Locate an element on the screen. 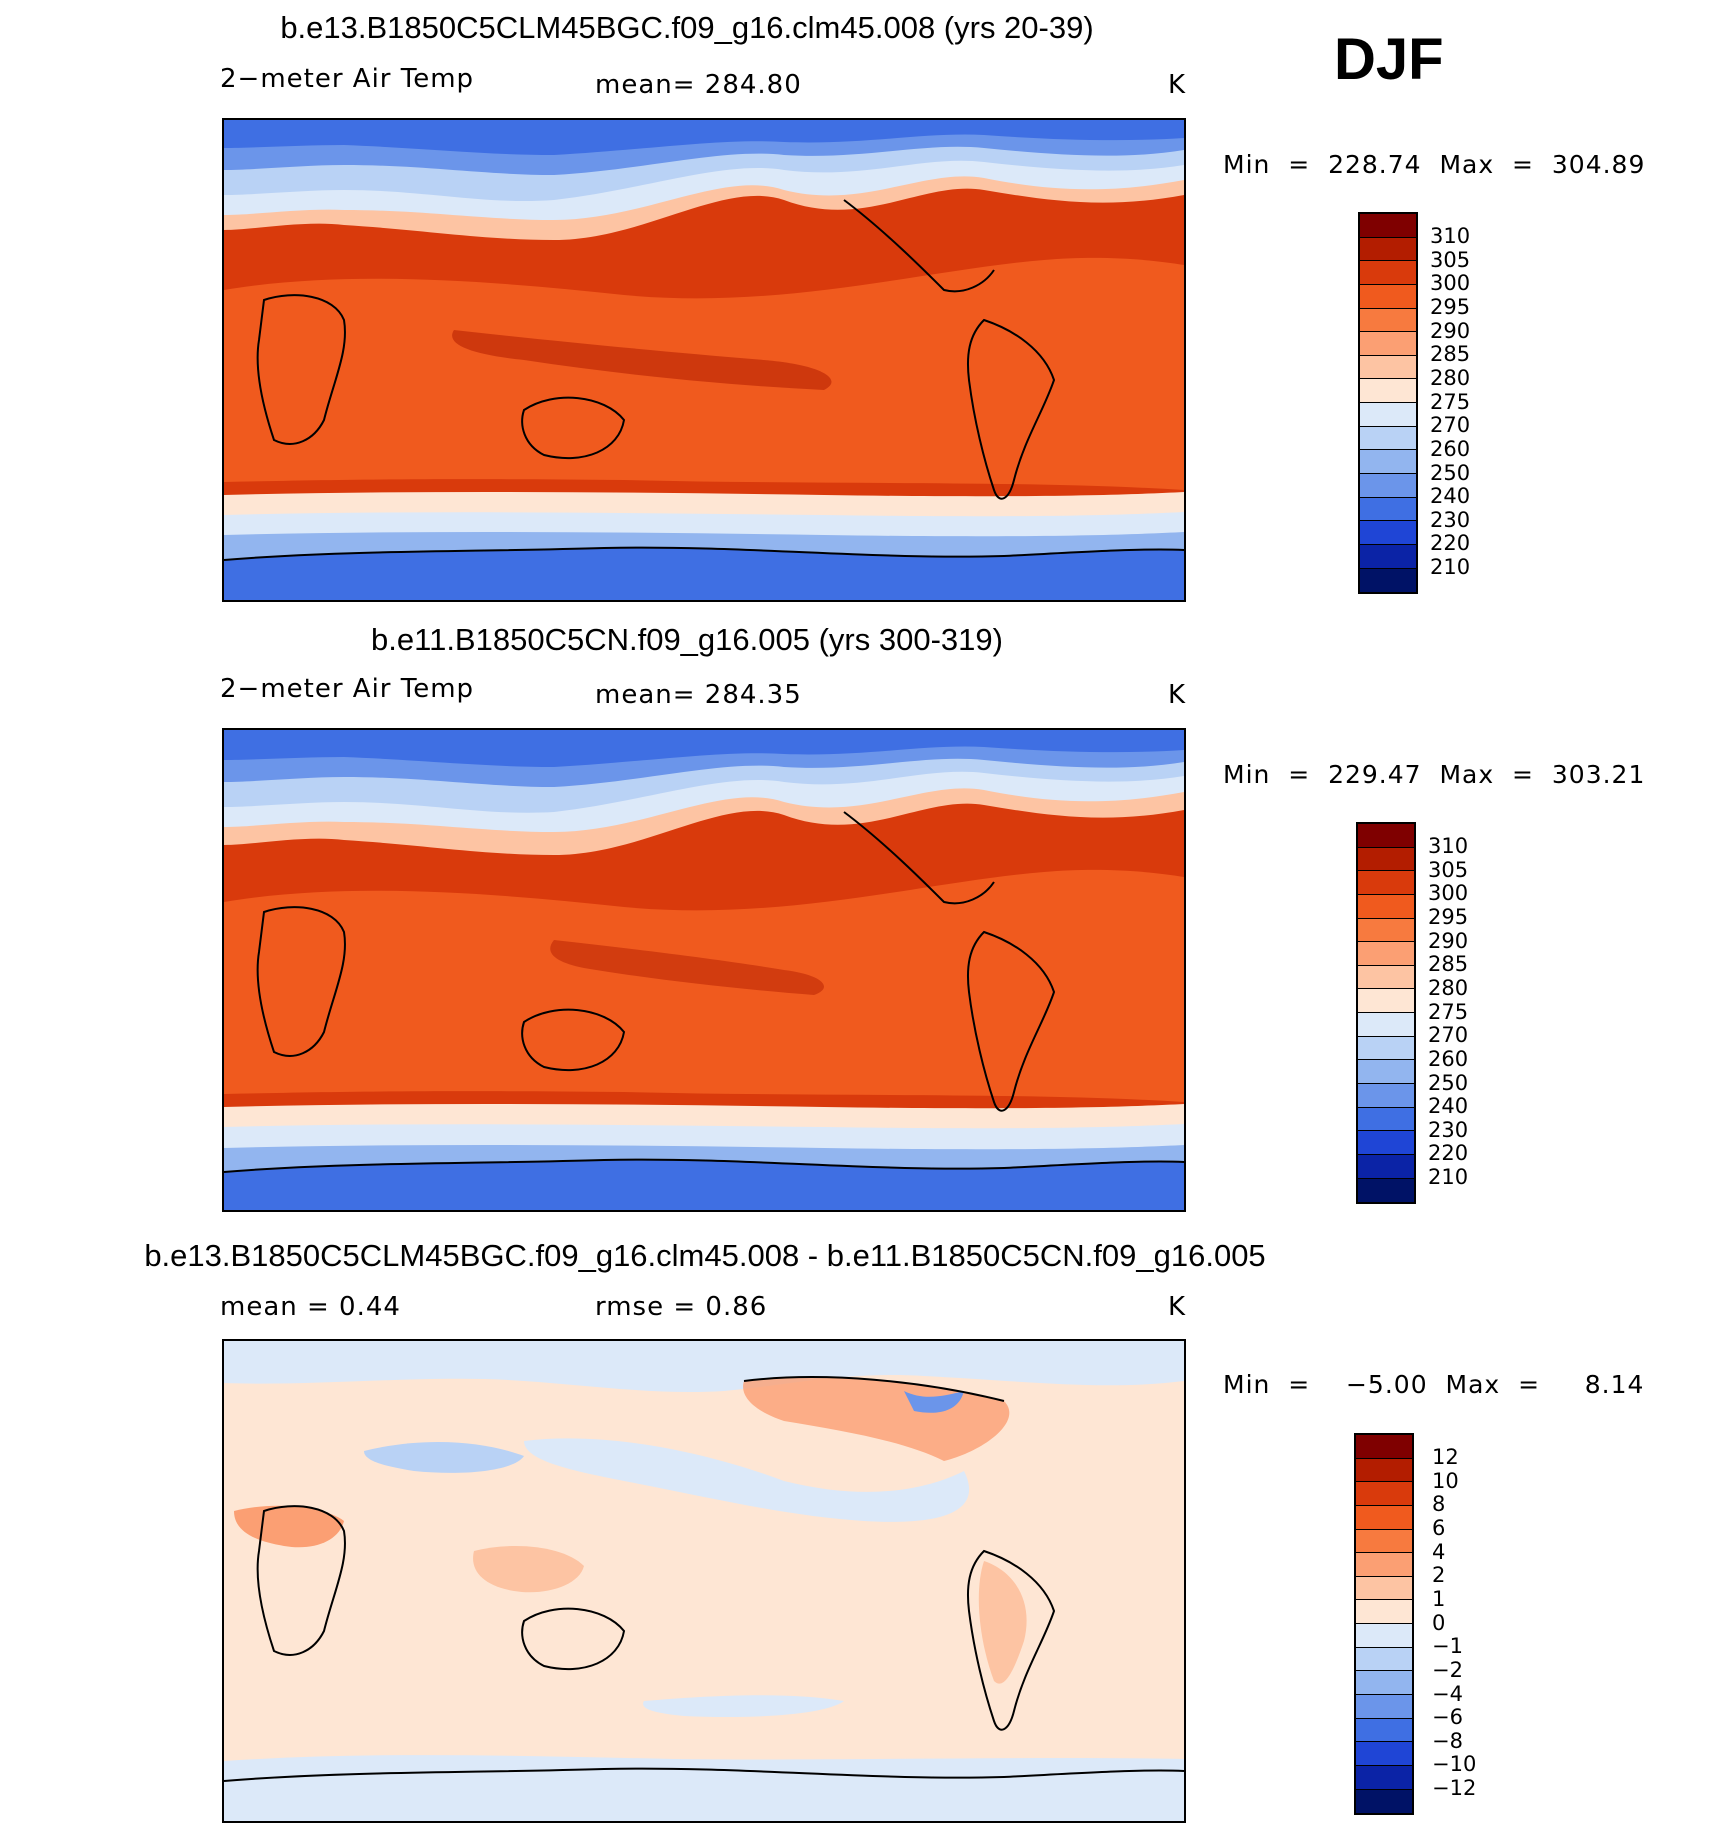  colorbar-tick-label: 0 is located at coordinates (1439, 1622).